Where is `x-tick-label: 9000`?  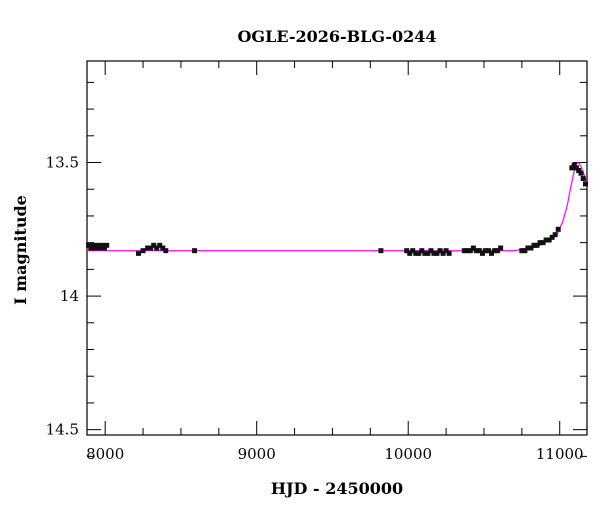
x-tick-label: 9000 is located at coordinates (257, 454).